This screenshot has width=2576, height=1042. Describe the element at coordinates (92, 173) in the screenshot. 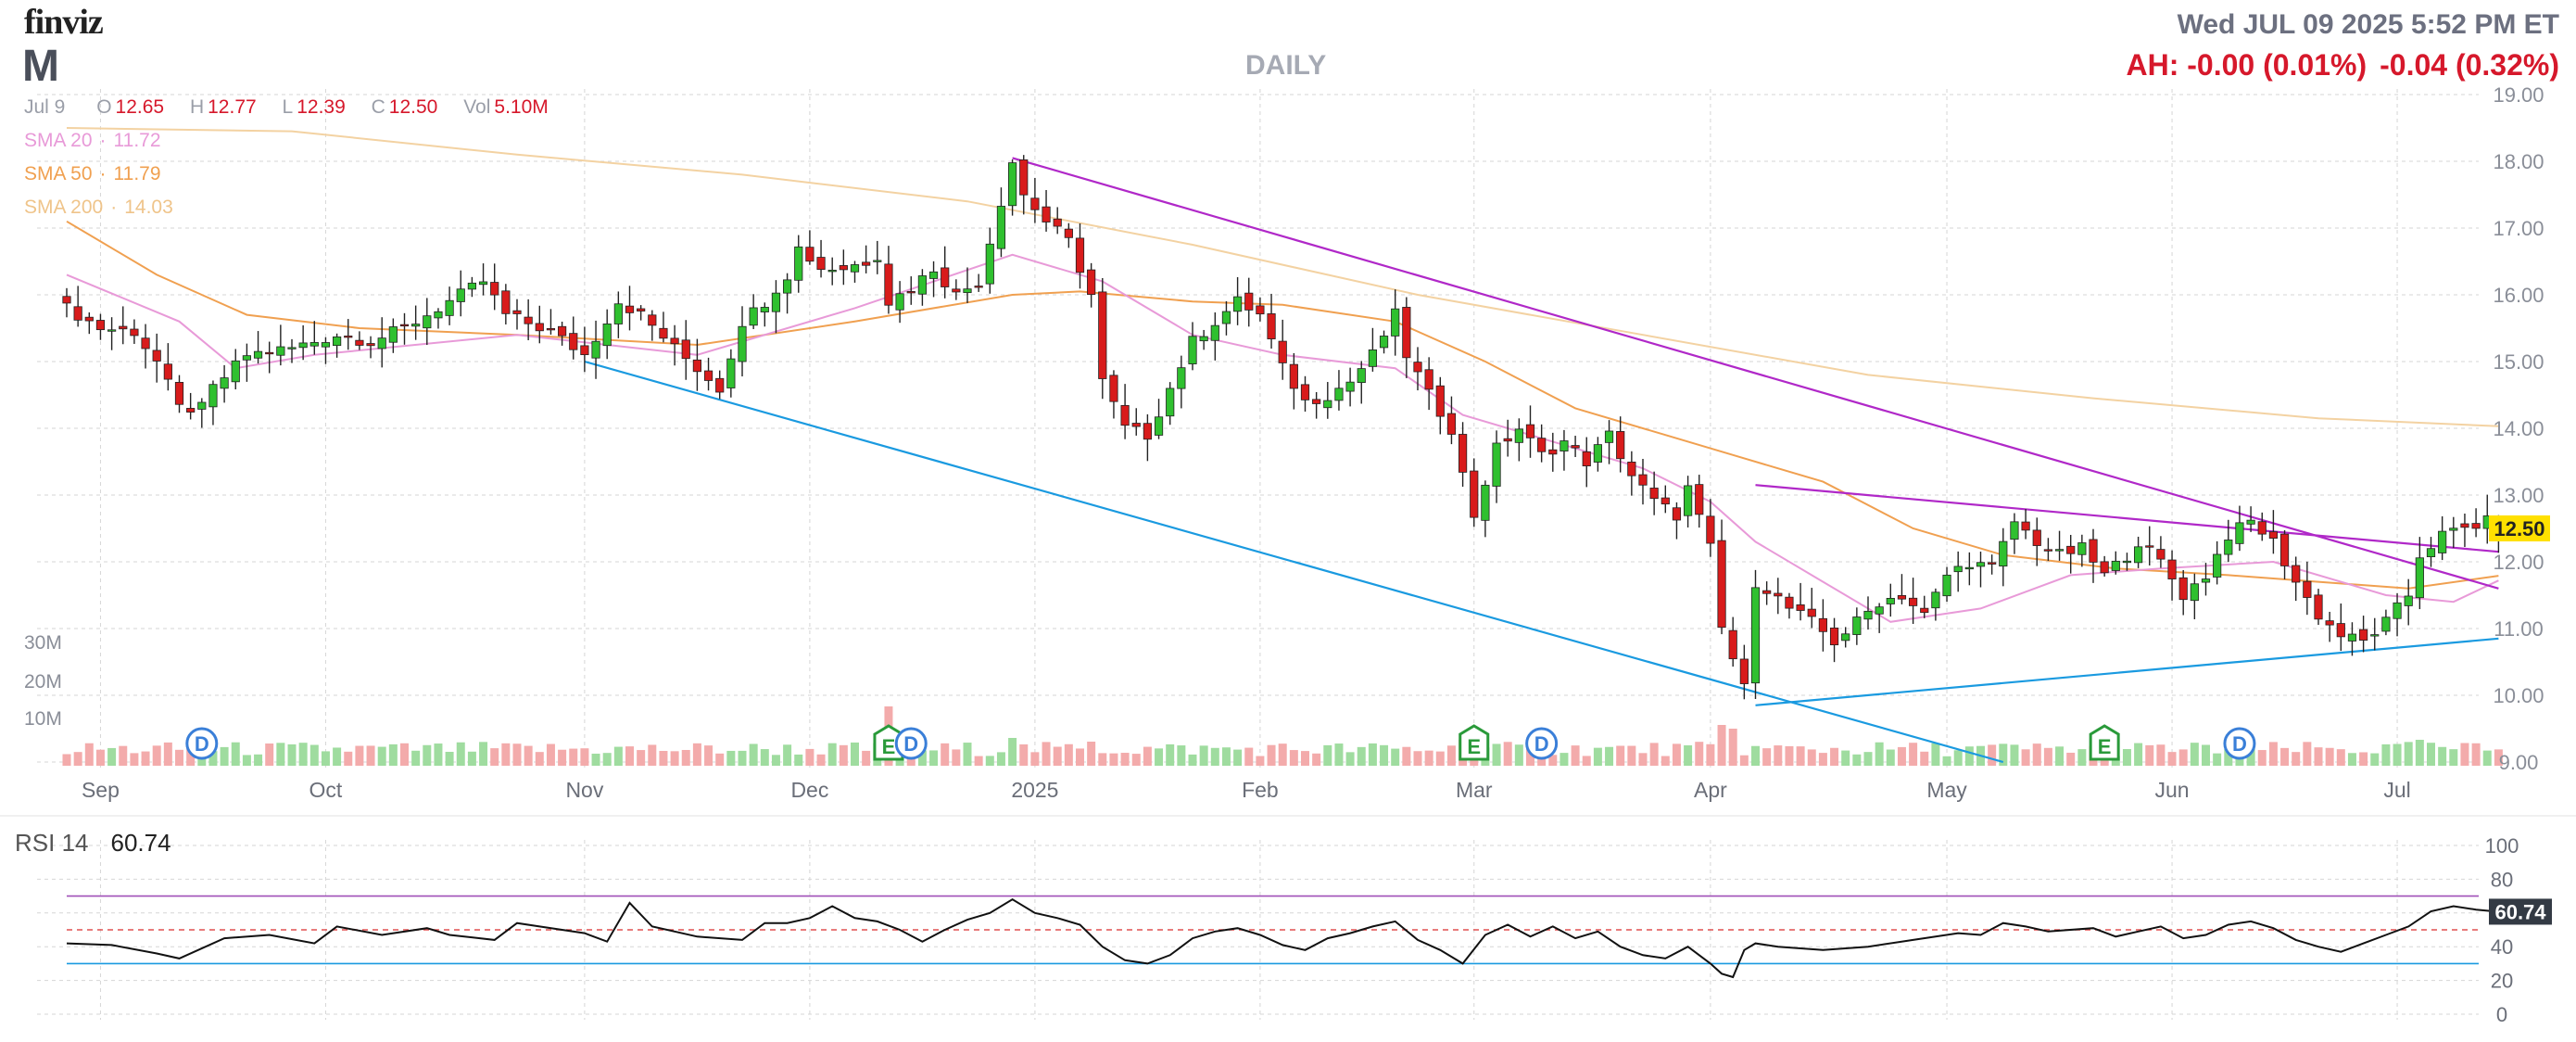

I see `sma50-legend: SMA 50 · 11.79` at that location.